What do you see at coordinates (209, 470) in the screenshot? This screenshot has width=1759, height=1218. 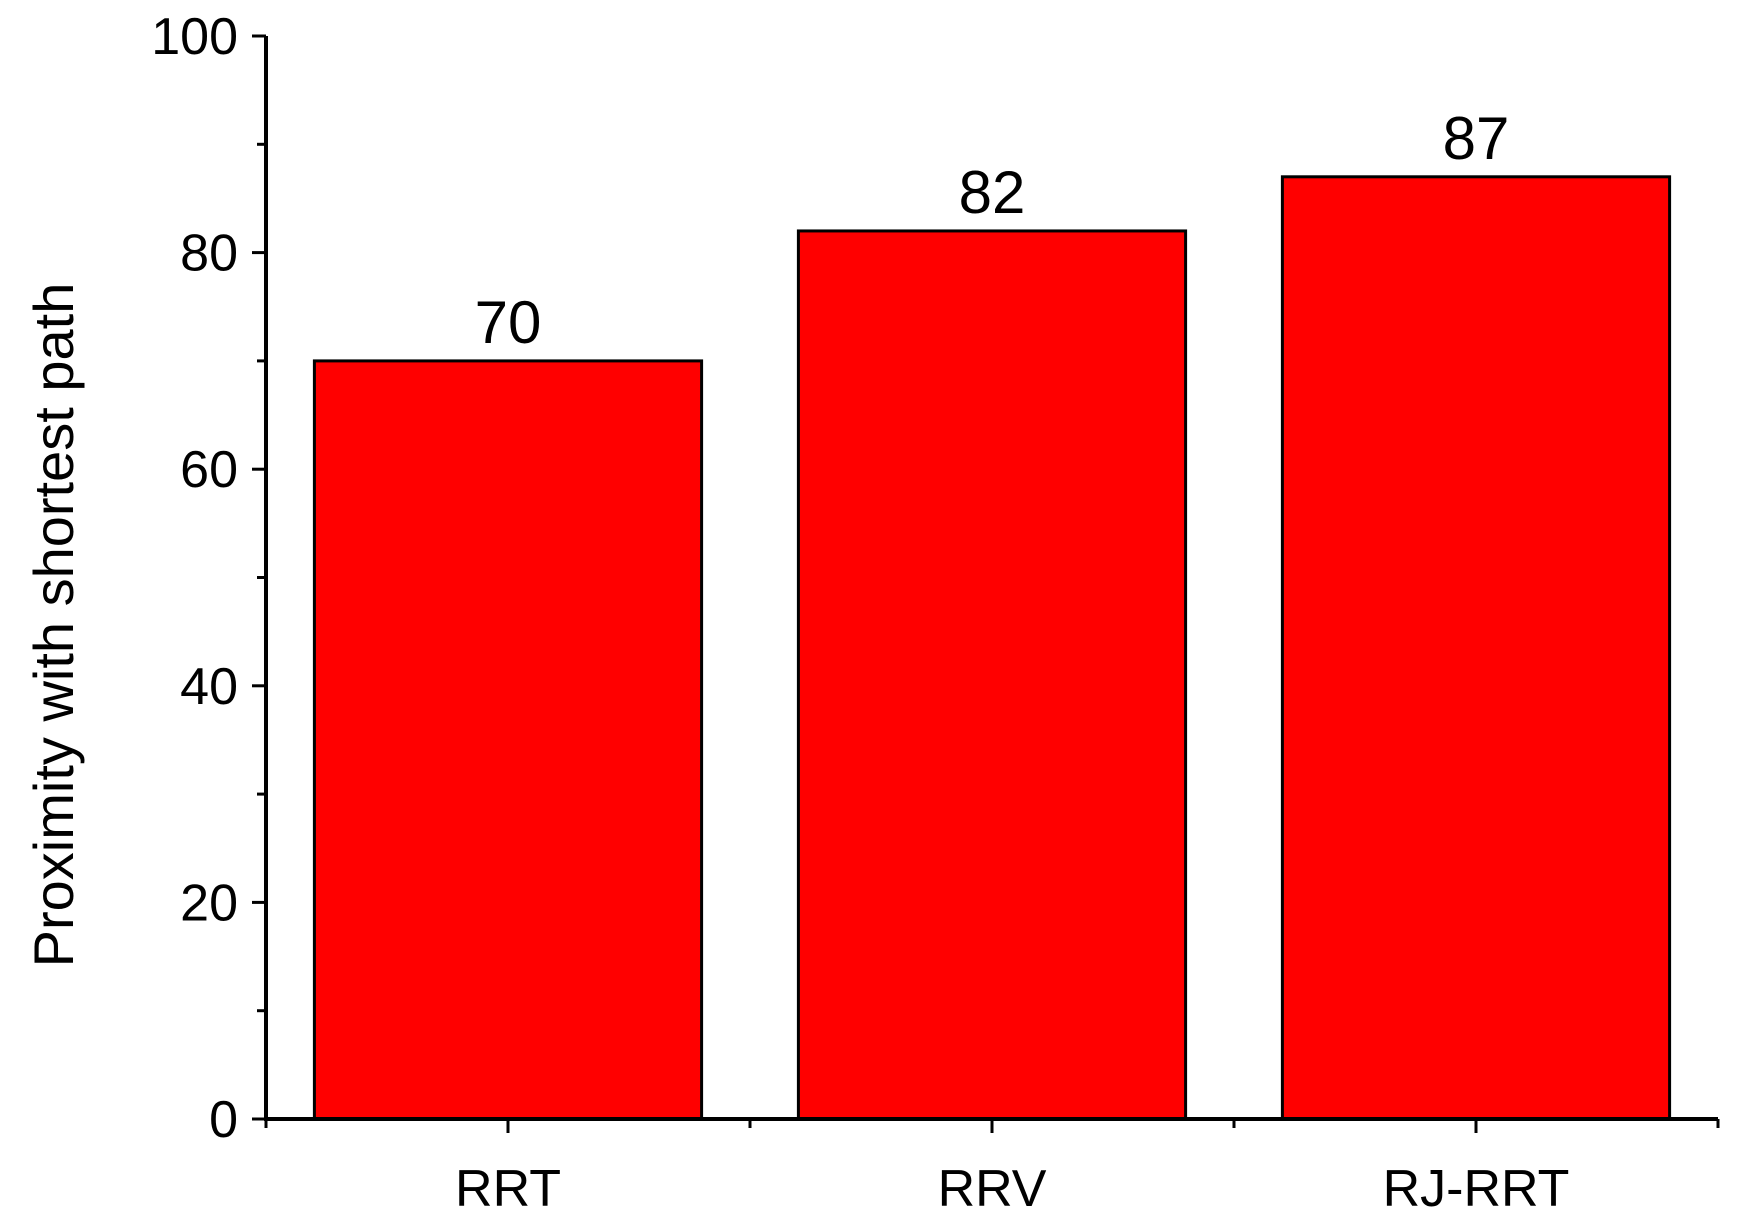 I see `y-tick-label-60: 60` at bounding box center [209, 470].